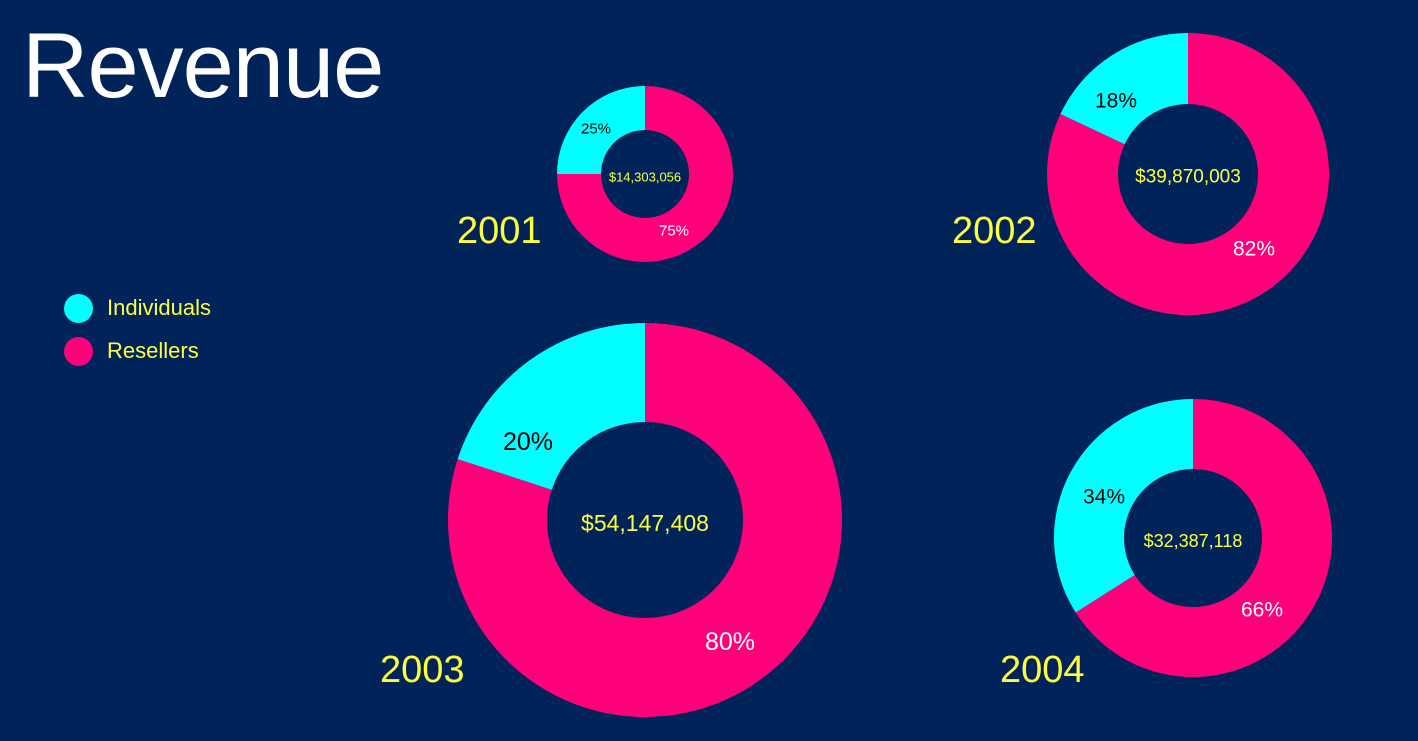  Describe the element at coordinates (1254, 249) in the screenshot. I see `pct-label-2002-resellers: 82%` at that location.